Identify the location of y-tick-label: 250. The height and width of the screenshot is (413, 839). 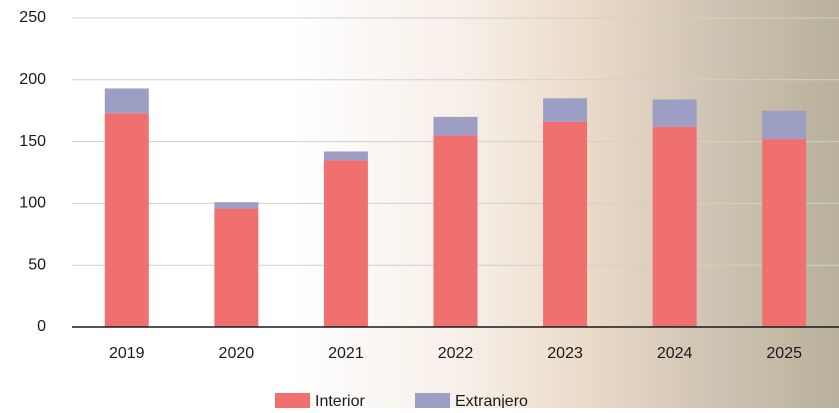
(32, 17).